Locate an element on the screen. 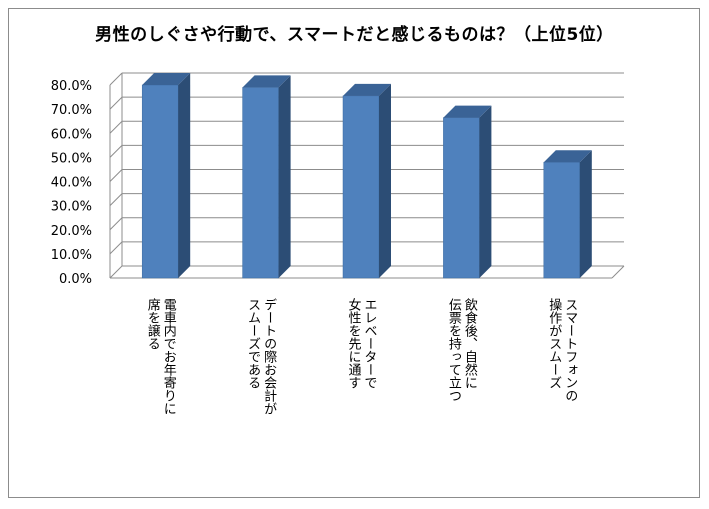 The image size is (709, 509). y-tick-label: 30.0% is located at coordinates (71, 207).